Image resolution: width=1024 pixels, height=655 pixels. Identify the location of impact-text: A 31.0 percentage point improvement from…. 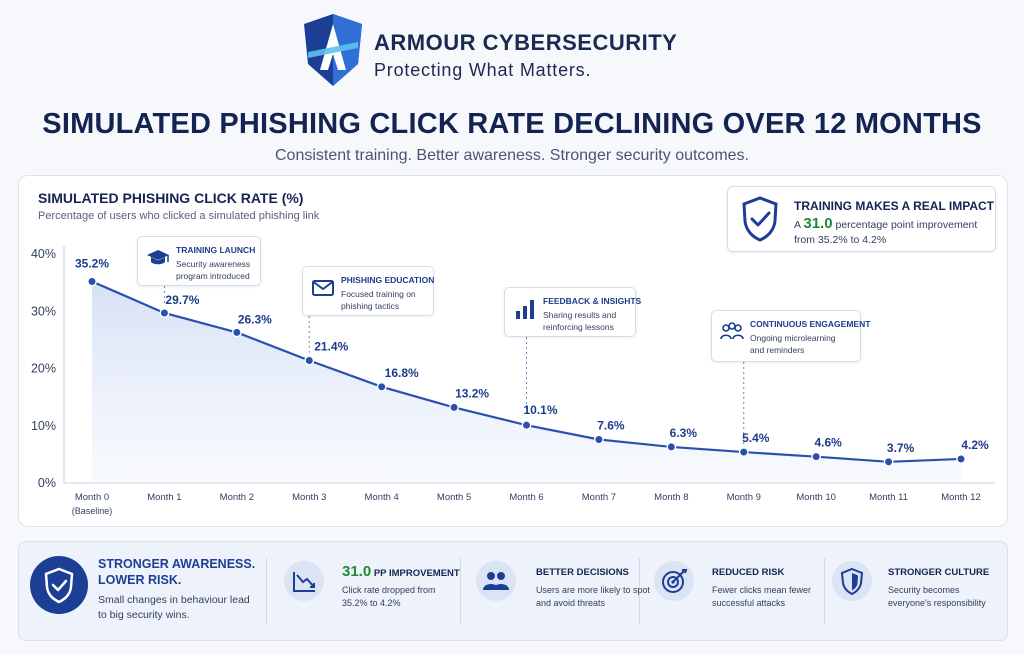
(886, 230).